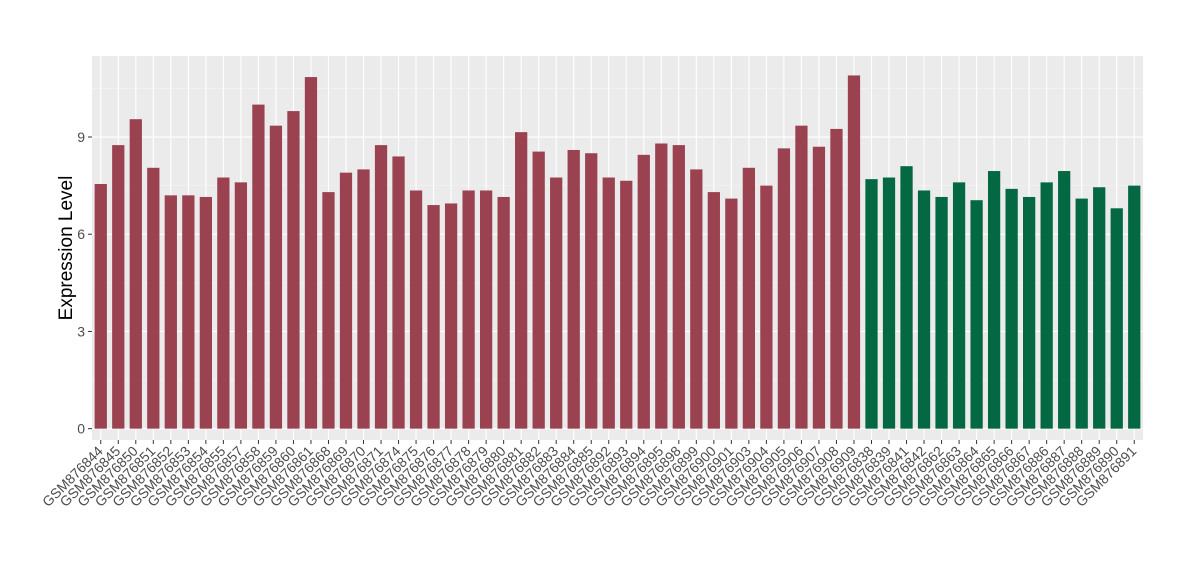  I want to click on y-tick-label: 3, so click(81, 331).